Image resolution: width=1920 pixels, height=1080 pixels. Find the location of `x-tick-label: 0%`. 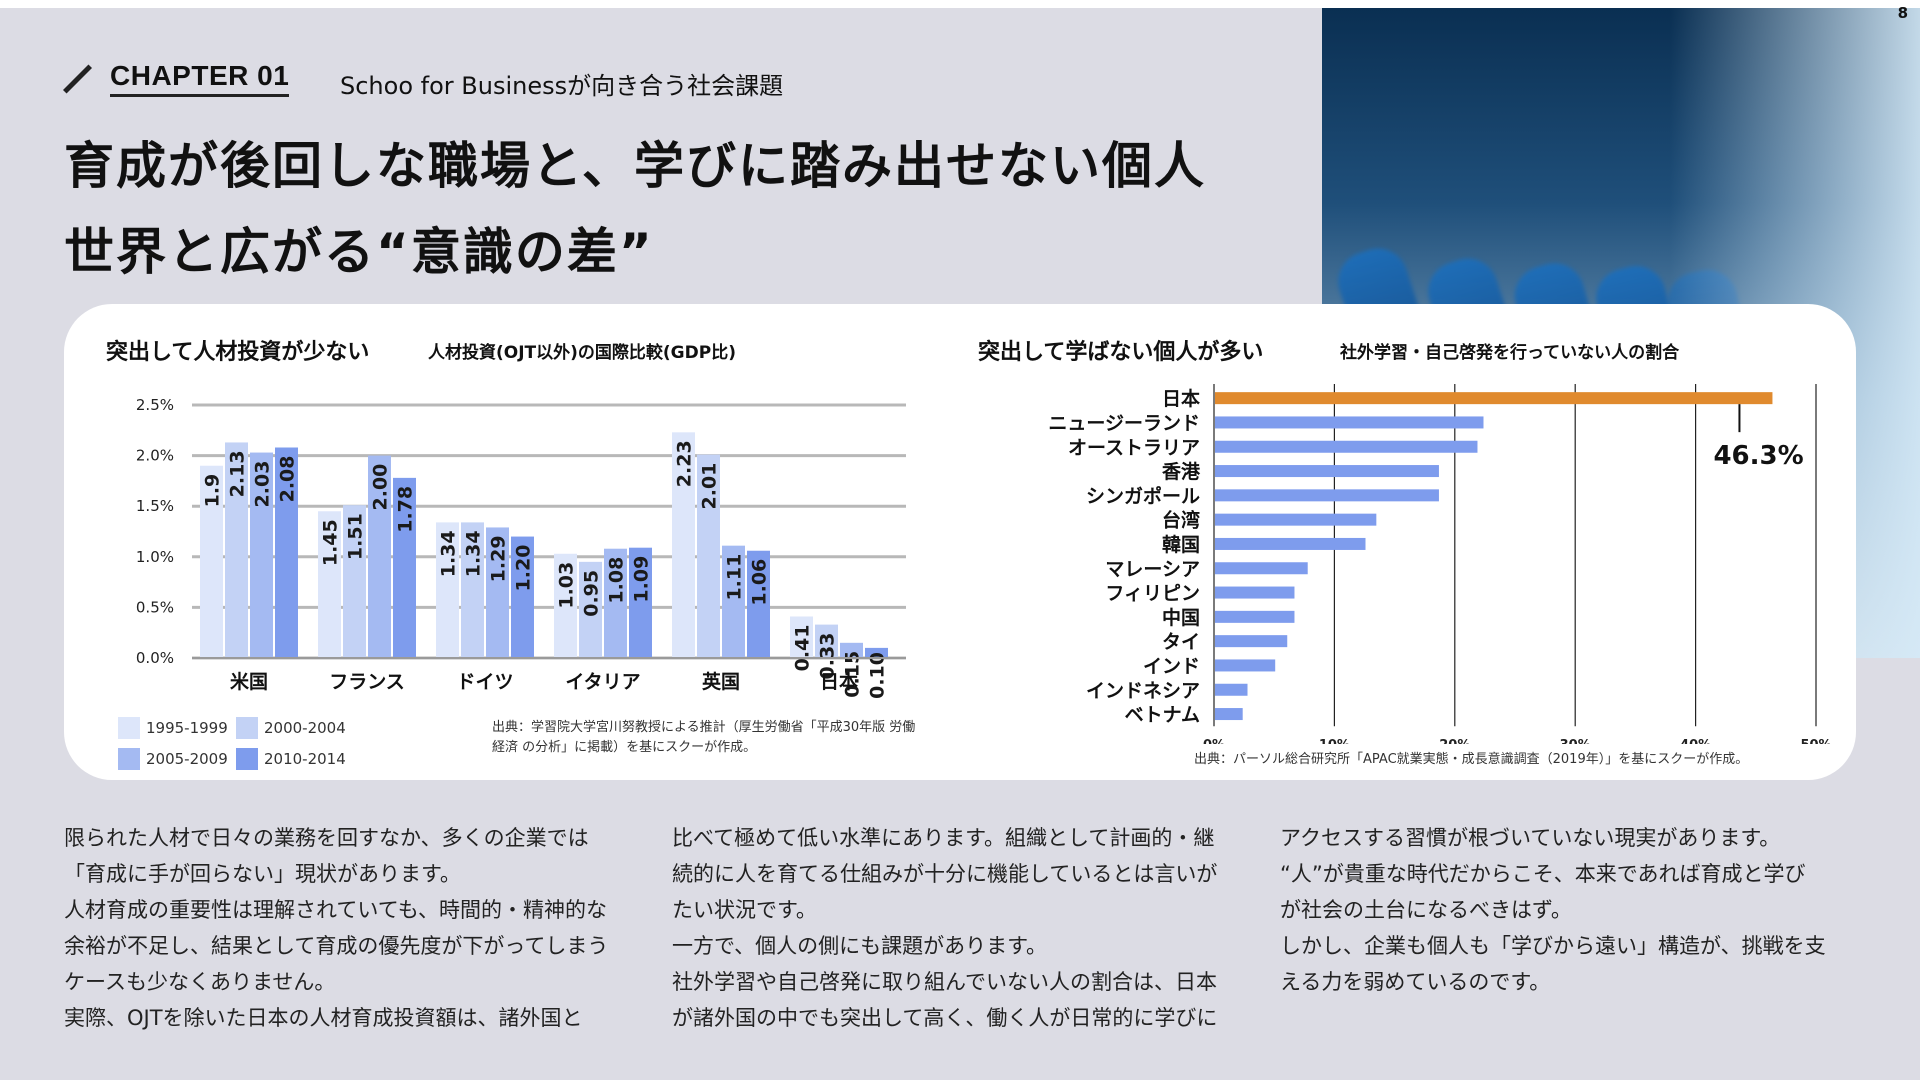

x-tick-label: 0% is located at coordinates (1214, 741).